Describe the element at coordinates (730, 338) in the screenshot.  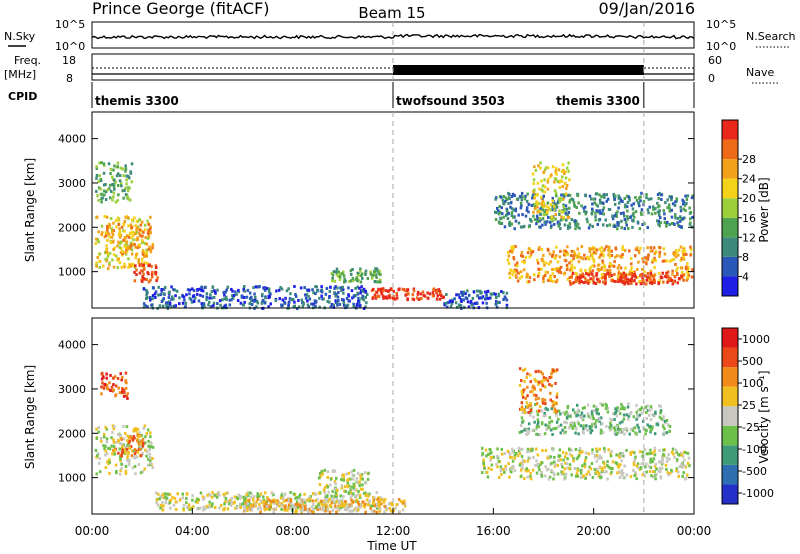
I see `velocity-swatch` at that location.